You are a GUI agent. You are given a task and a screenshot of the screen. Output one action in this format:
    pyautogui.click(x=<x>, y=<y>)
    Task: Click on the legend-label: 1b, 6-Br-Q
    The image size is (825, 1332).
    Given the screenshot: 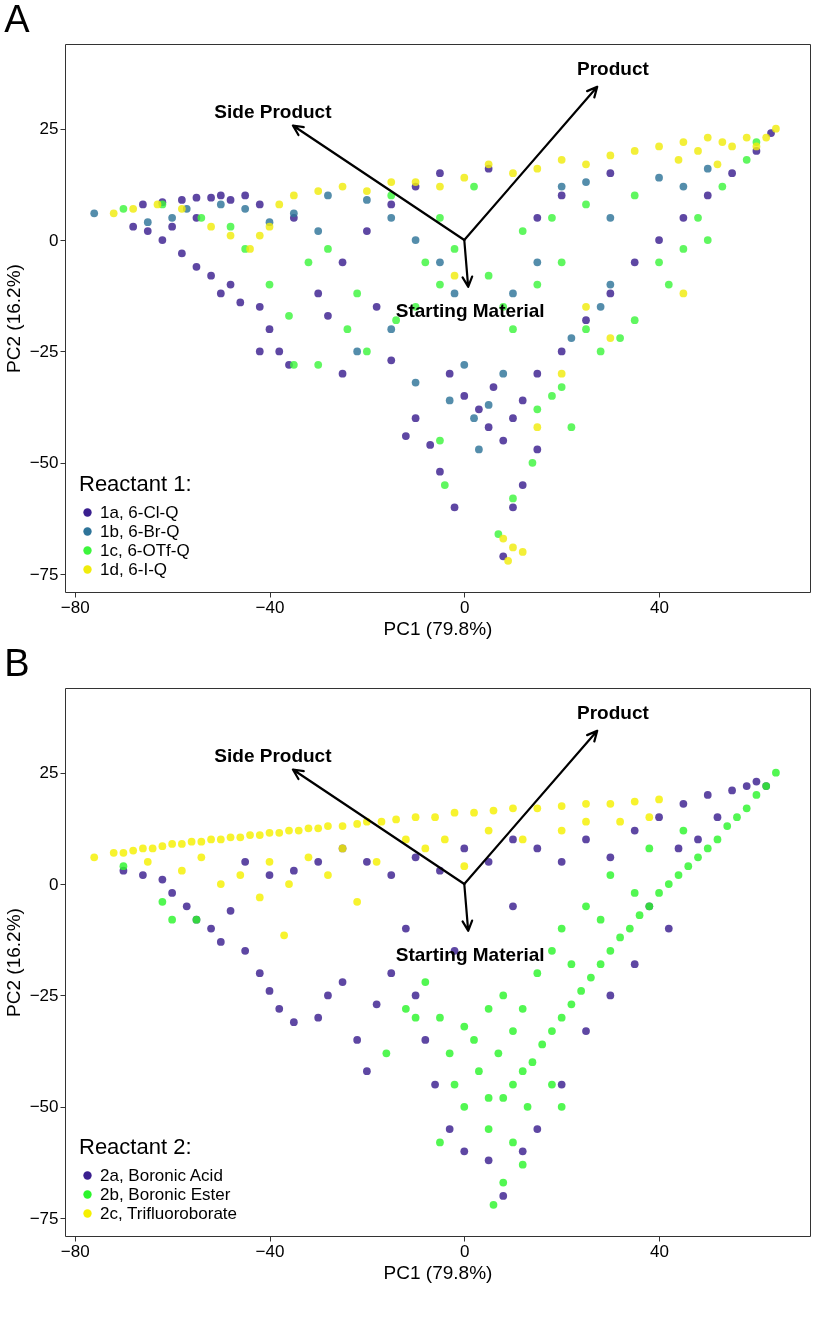 What is the action you would take?
    pyautogui.click(x=140, y=531)
    